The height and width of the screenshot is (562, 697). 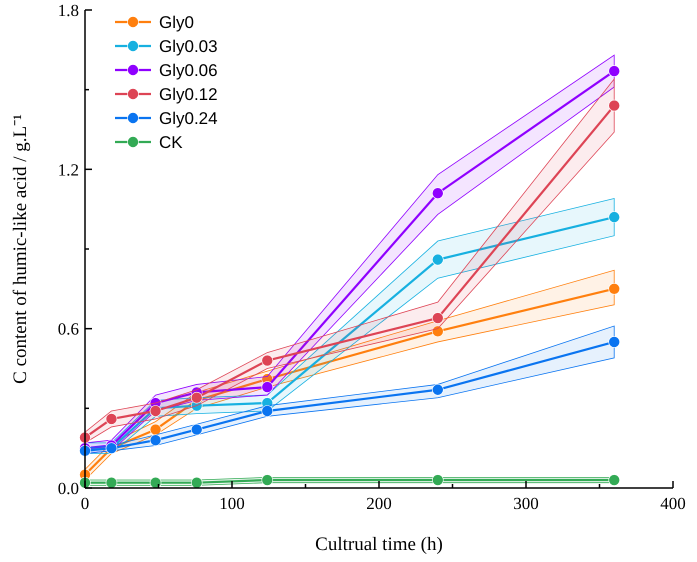 What do you see at coordinates (379, 503) in the screenshot?
I see `x-tick-label: 200` at bounding box center [379, 503].